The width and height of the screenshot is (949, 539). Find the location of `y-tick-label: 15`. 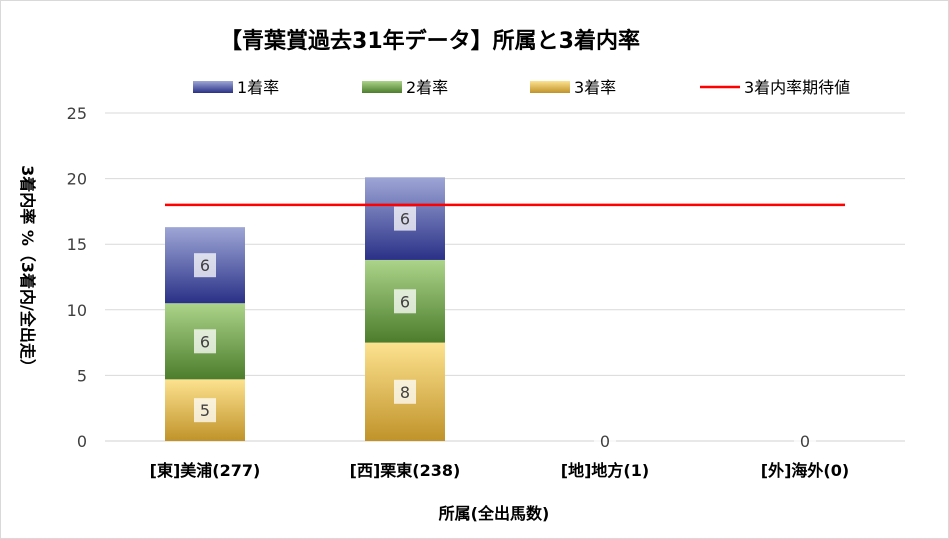

y-tick-label: 15 is located at coordinates (77, 244).